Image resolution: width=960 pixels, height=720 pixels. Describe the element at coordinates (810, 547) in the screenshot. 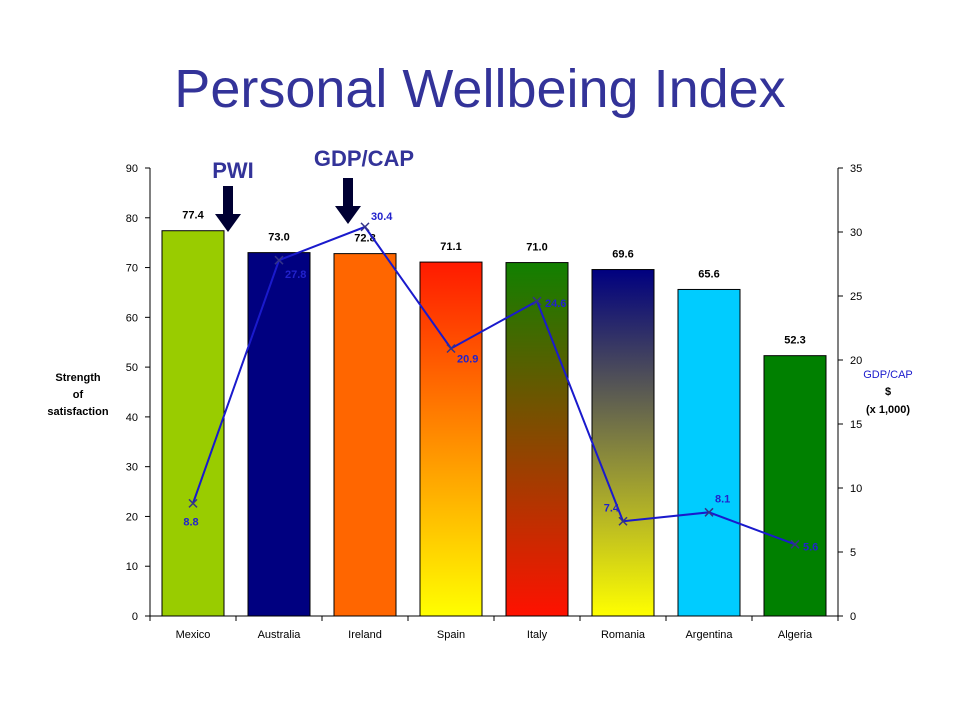

I see `gdp-value-label: 5.6` at that location.